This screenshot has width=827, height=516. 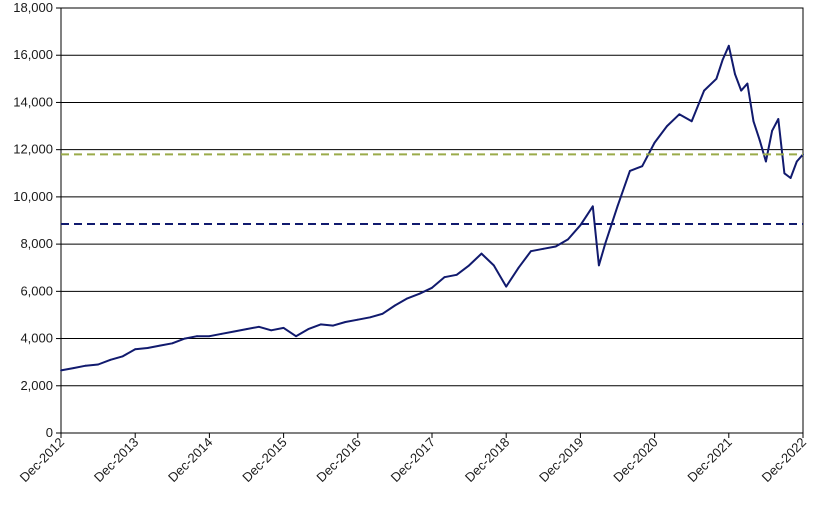 What do you see at coordinates (33, 101) in the screenshot?
I see `y-tick-label: 14,000` at bounding box center [33, 101].